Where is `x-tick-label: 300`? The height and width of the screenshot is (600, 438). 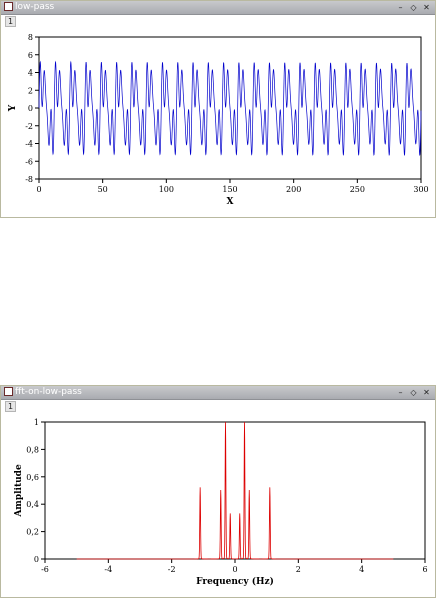
x-tick-label: 300 is located at coordinates (420, 189).